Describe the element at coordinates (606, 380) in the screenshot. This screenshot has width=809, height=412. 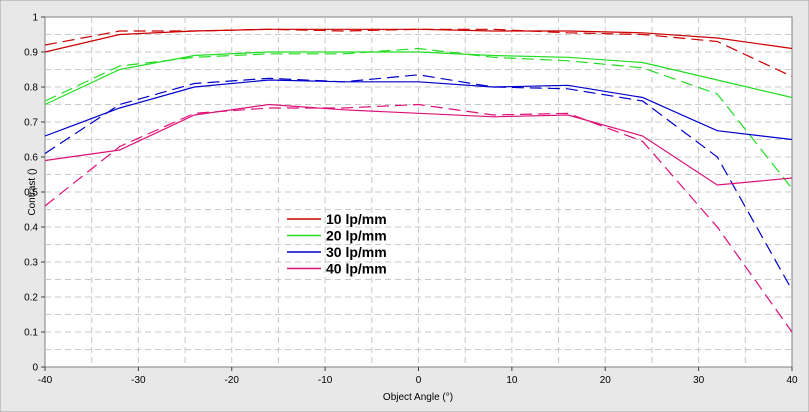
I see `x-tick-label: 20` at that location.